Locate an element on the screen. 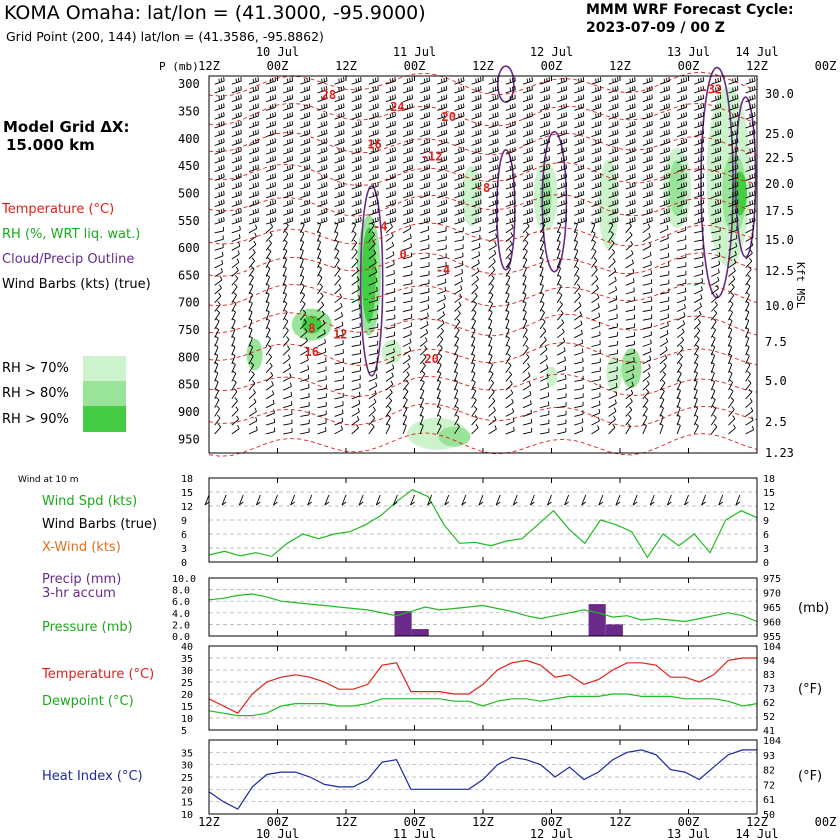 This screenshot has height=840, width=840. heat-panel-frame is located at coordinates (483, 777).